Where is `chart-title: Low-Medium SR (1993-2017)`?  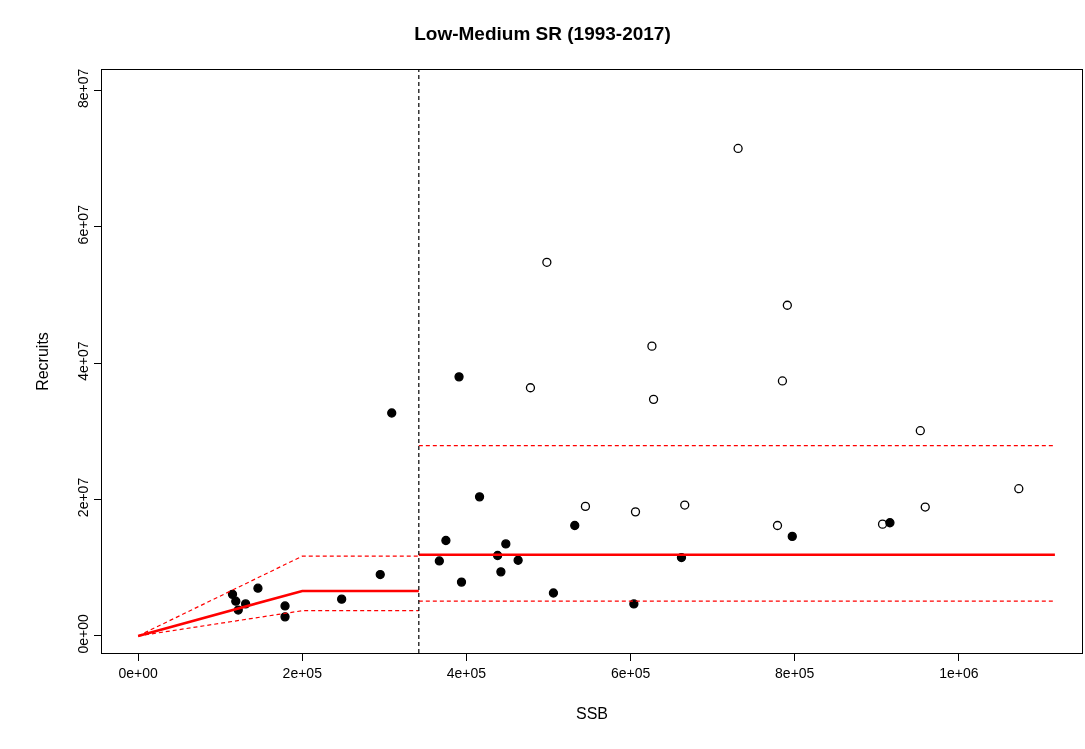 chart-title: Low-Medium SR (1993-2017) is located at coordinates (542, 33).